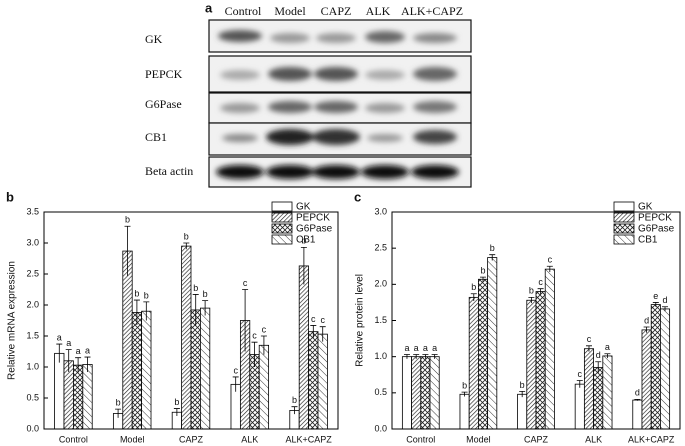 The height and width of the screenshot is (446, 685). What do you see at coordinates (32, 428) in the screenshot?
I see `y-tick-label: 0.0` at bounding box center [32, 428].